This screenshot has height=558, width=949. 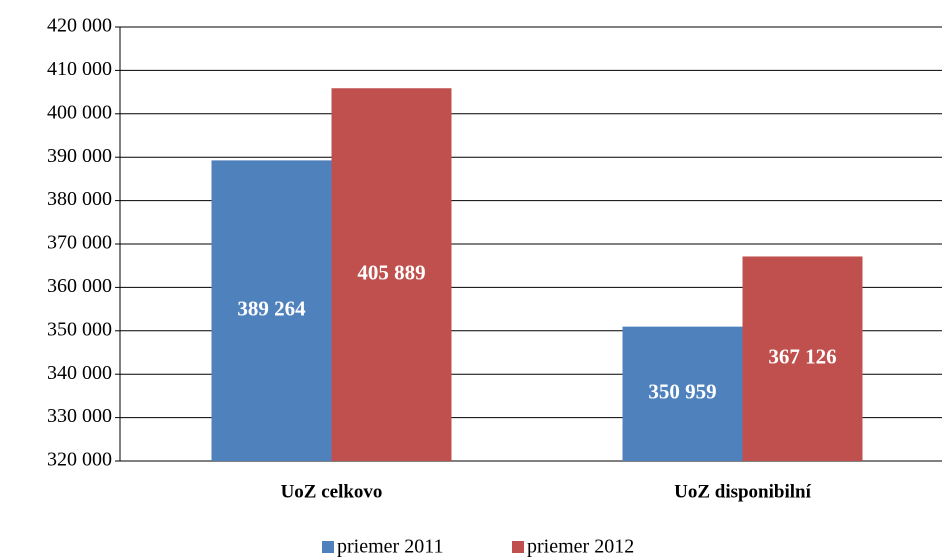 What do you see at coordinates (79, 112) in the screenshot?
I see `y-tick-label: 400 000` at bounding box center [79, 112].